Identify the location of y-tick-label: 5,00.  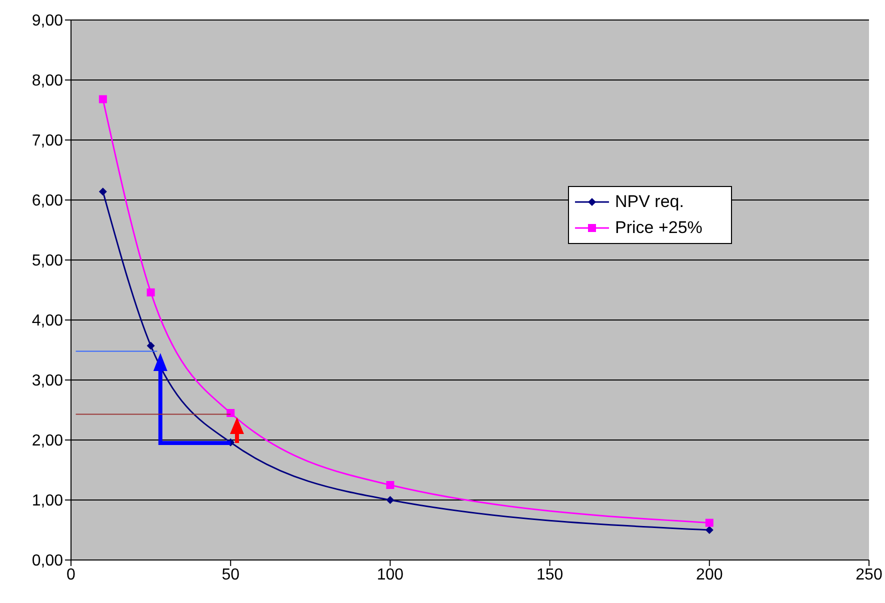
(48, 261).